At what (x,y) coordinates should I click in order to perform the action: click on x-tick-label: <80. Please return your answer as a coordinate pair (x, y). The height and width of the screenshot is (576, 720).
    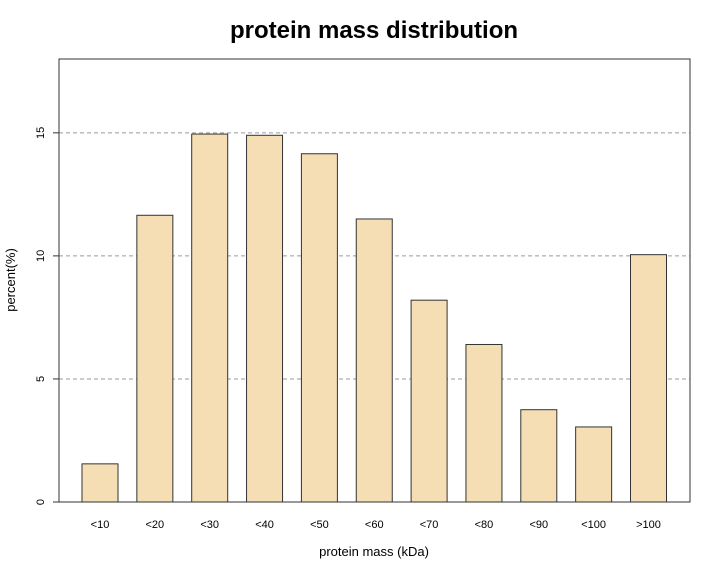
    Looking at the image, I should click on (484, 525).